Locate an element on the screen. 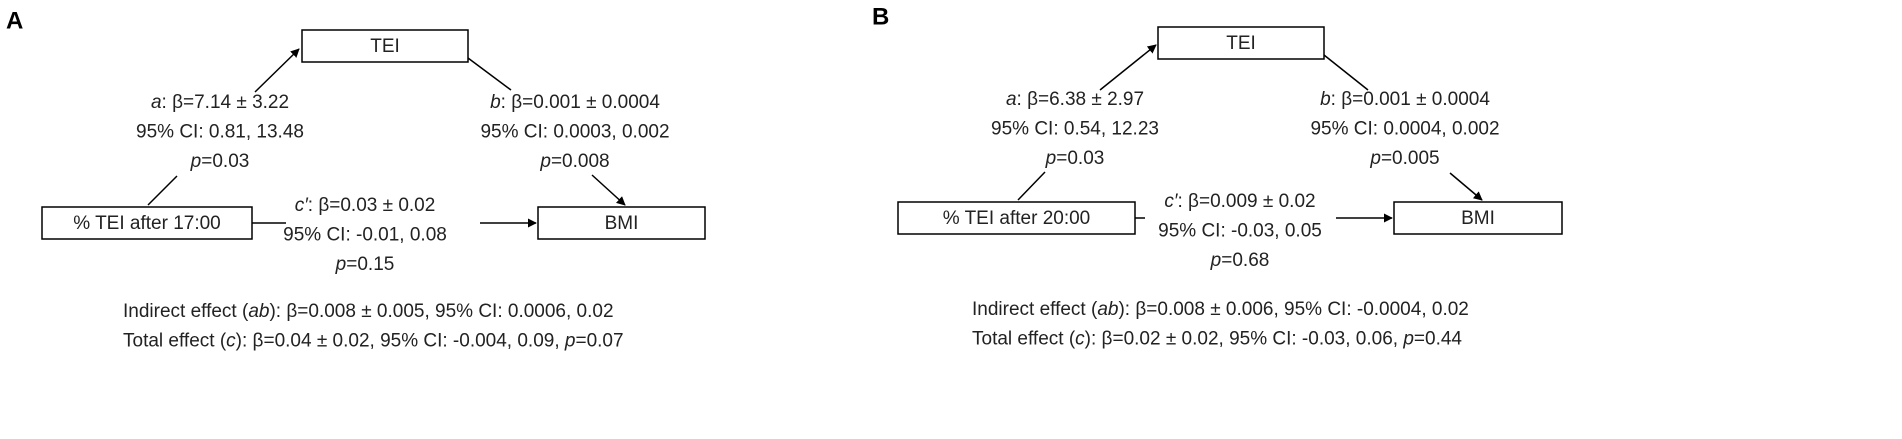 The height and width of the screenshot is (439, 1902). c-path-line: c′: β=0.03 ± 0.02 is located at coordinates (365, 205).